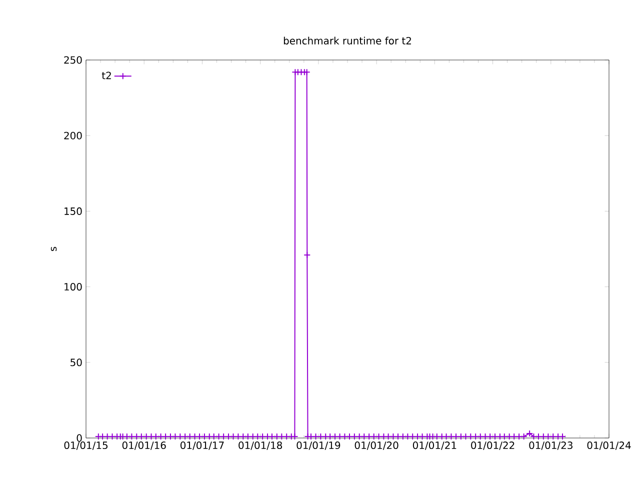  What do you see at coordinates (73, 211) in the screenshot?
I see `y-tick-label: 150` at bounding box center [73, 211].